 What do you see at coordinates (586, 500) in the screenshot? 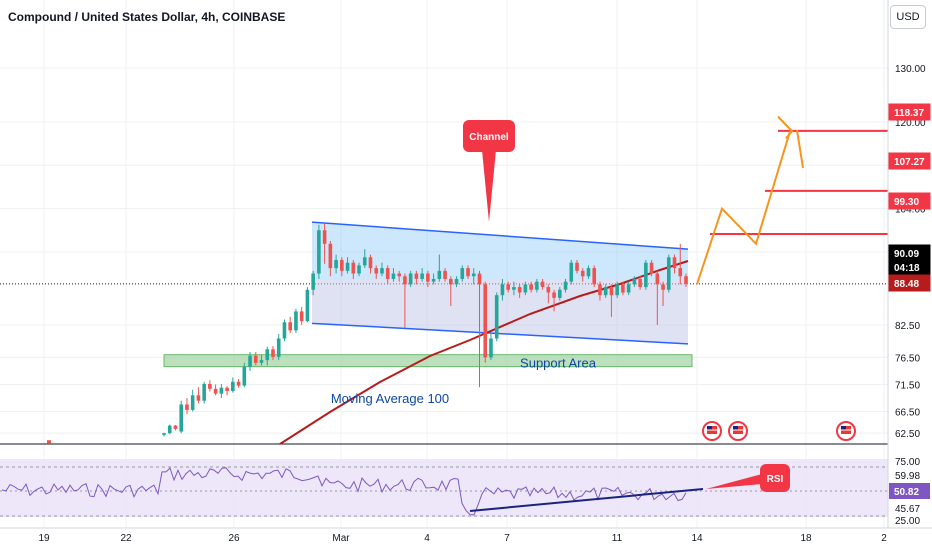
I see `rsi-trendline` at bounding box center [586, 500].